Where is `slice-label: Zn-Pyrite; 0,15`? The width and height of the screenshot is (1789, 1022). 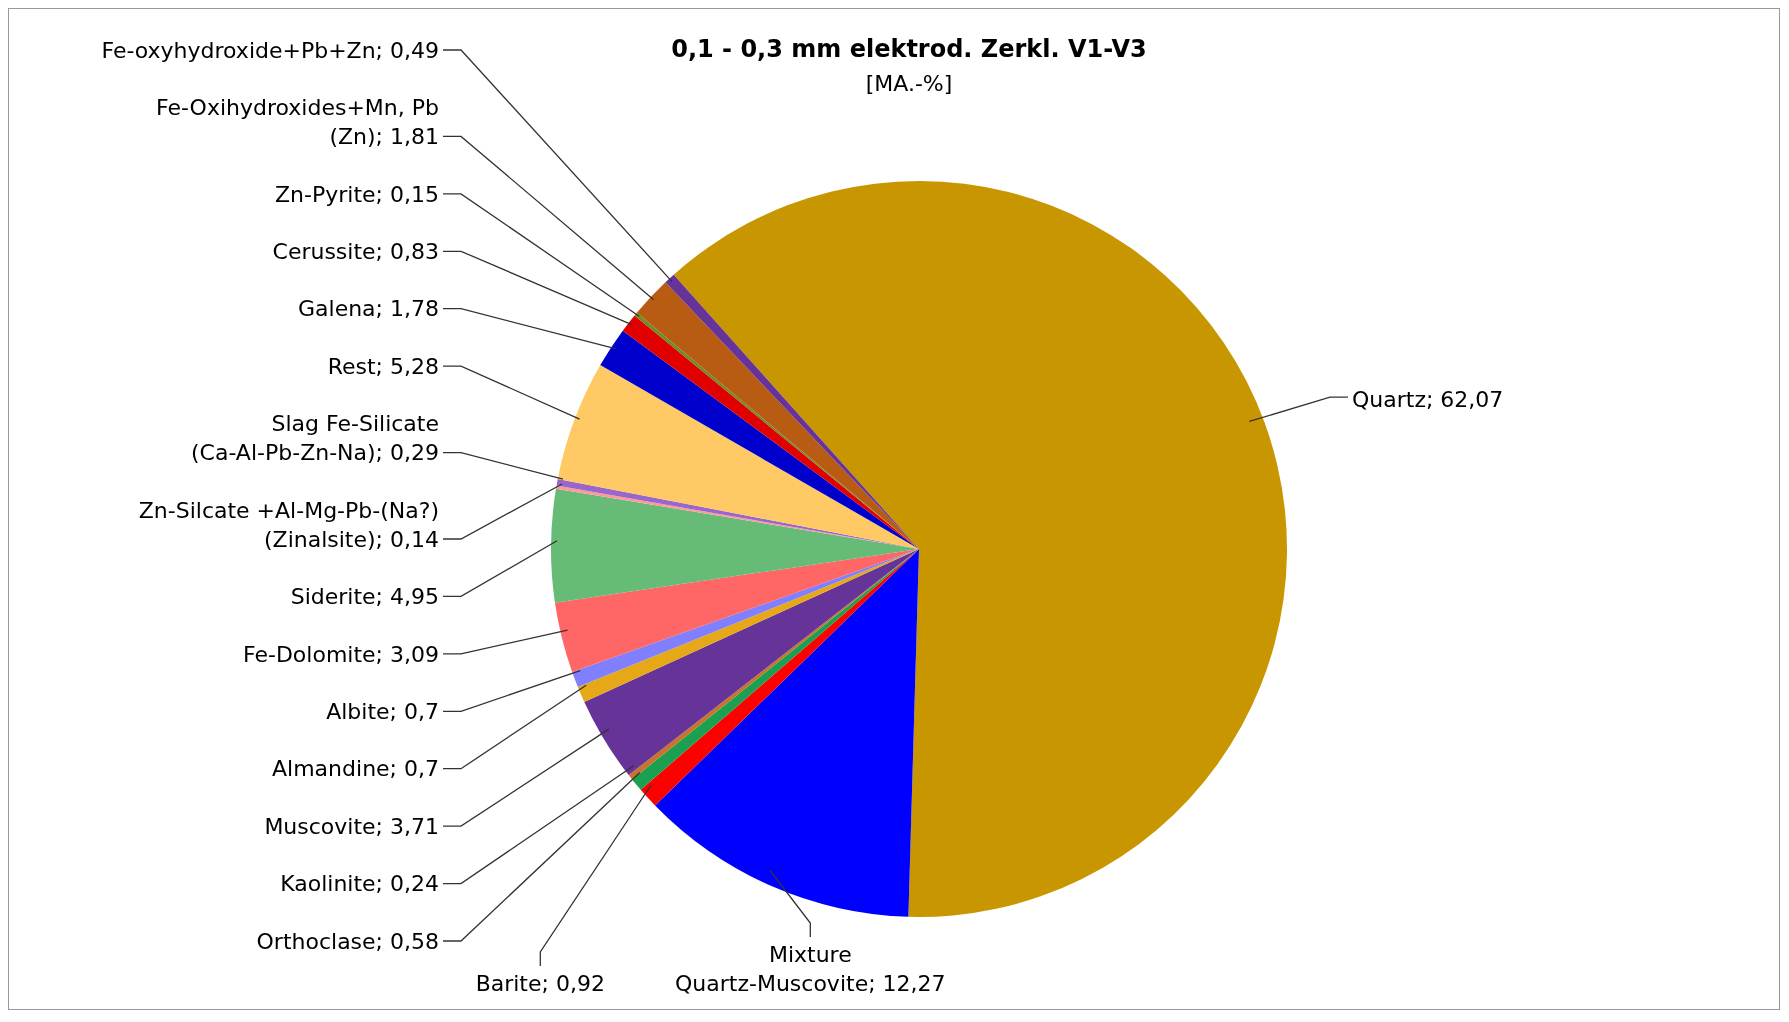
slice-label: Zn-Pyrite; 0,15 is located at coordinates (357, 194).